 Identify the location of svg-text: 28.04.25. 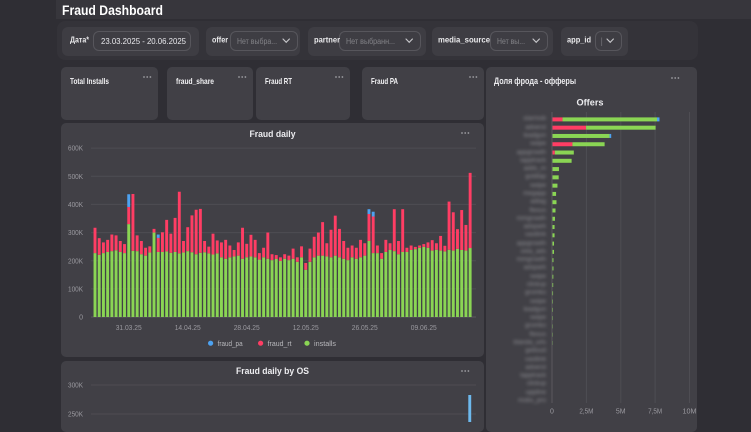
(247, 327).